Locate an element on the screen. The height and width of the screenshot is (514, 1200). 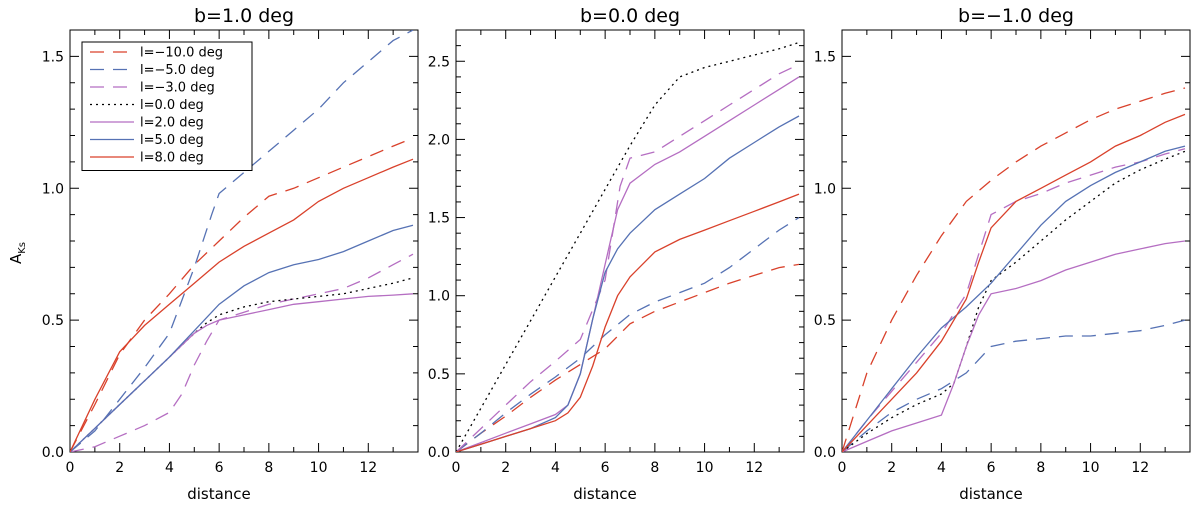
legend-entry: l=0.0 deg is located at coordinates (172, 105).